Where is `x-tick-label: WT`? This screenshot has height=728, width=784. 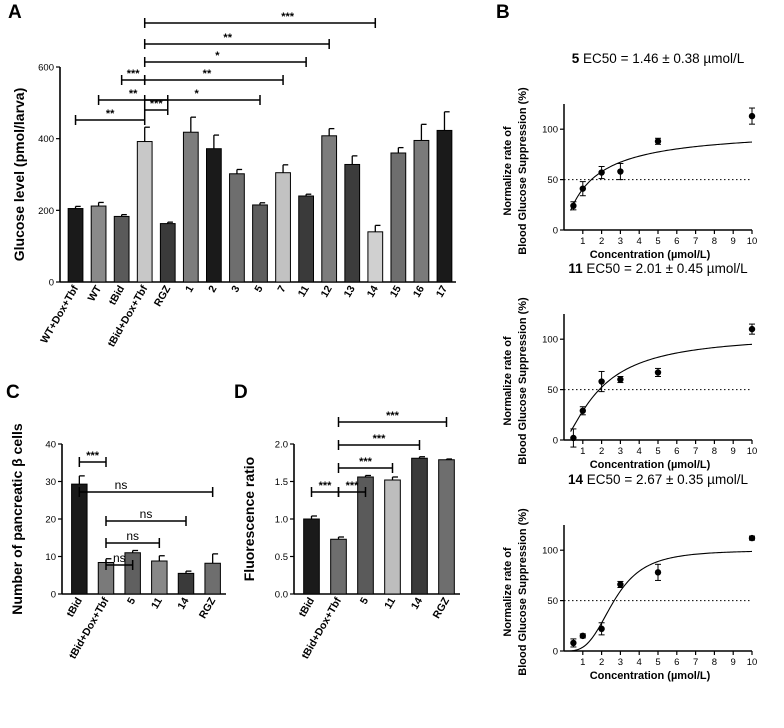
x-tick-label: WT is located at coordinates (95, 293).